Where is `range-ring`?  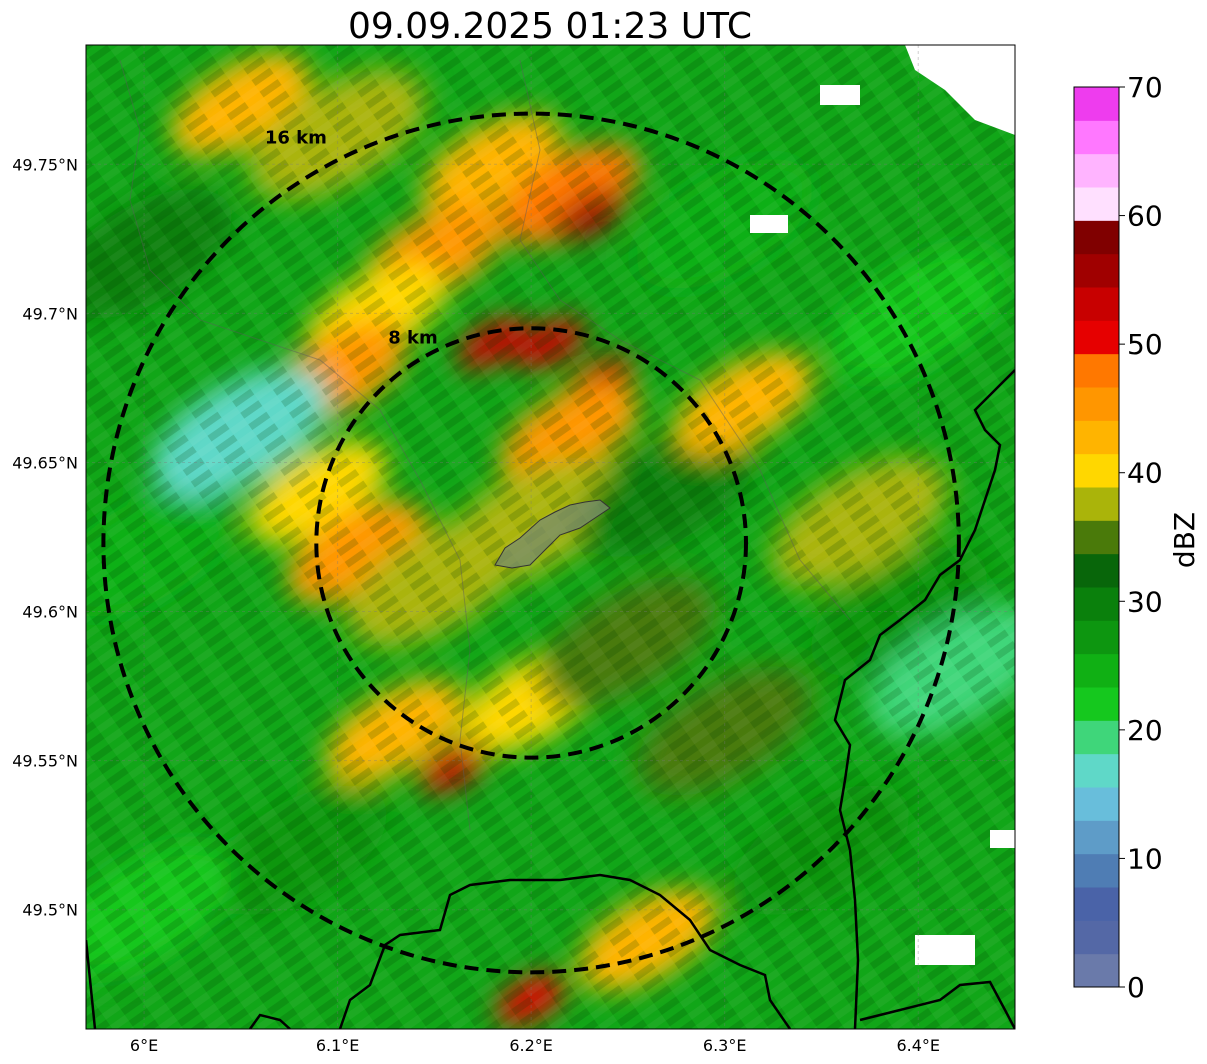 range-ring is located at coordinates (531, 543).